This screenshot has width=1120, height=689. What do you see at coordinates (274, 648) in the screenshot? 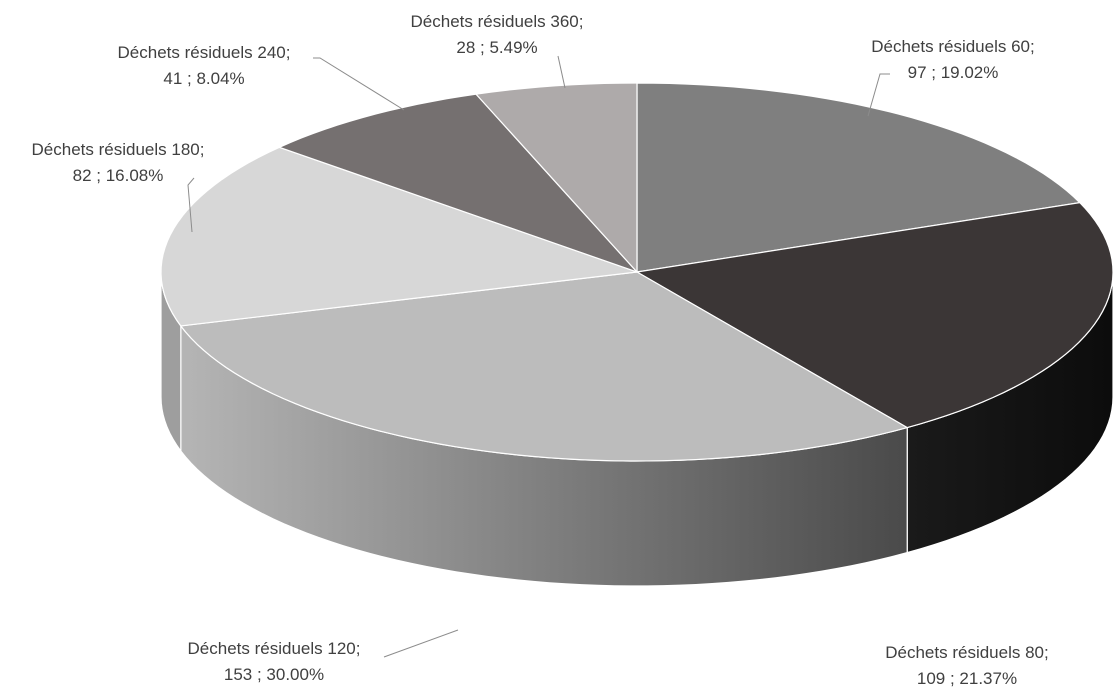
I see `data-label-name-dechets-residuels-120: Déchets résiduels 120;` at bounding box center [274, 648].